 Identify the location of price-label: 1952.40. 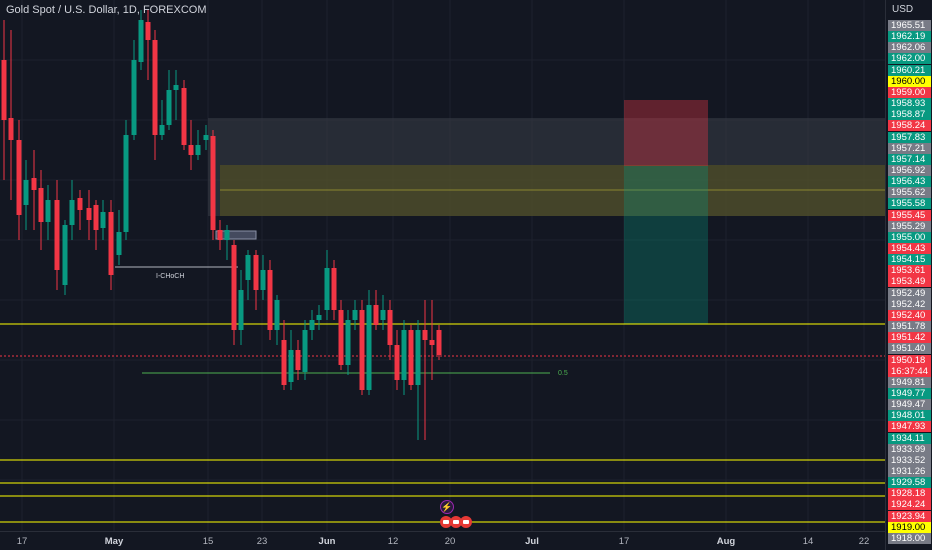
(909, 315).